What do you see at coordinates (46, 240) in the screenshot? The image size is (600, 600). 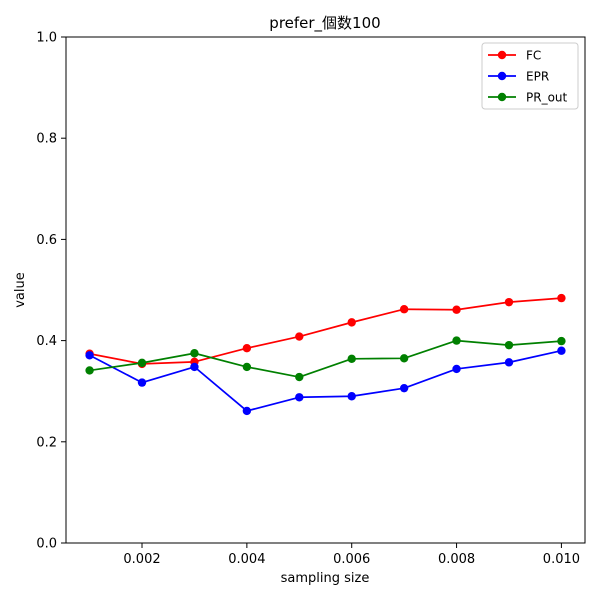 I see `y-tick-label: 0.6` at bounding box center [46, 240].